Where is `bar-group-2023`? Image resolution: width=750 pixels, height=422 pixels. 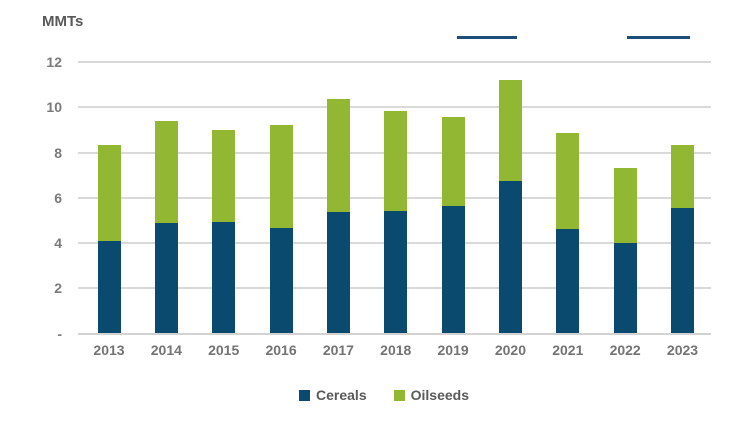
bar-group-2023 is located at coordinates (682, 239).